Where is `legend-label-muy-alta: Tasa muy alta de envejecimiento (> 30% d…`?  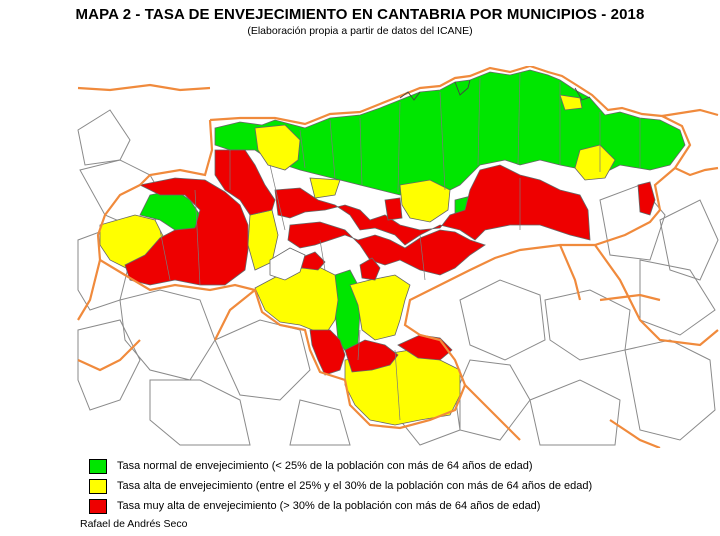 legend-label-muy-alta: Tasa muy alta de envejecimiento (> 30% d… is located at coordinates (329, 506).